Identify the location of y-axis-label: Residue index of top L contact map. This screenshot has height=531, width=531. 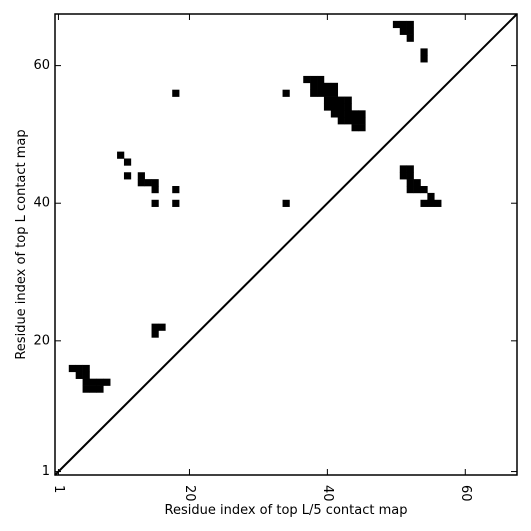
(21, 244).